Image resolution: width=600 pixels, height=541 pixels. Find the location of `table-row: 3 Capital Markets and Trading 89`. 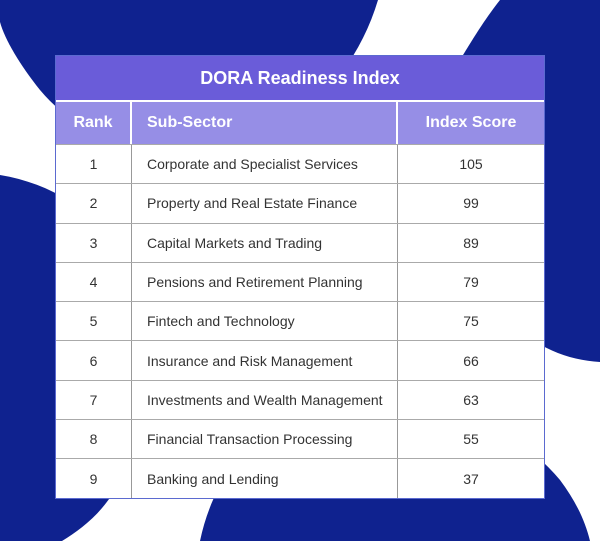

table-row: 3 Capital Markets and Trading 89 is located at coordinates (300, 242).